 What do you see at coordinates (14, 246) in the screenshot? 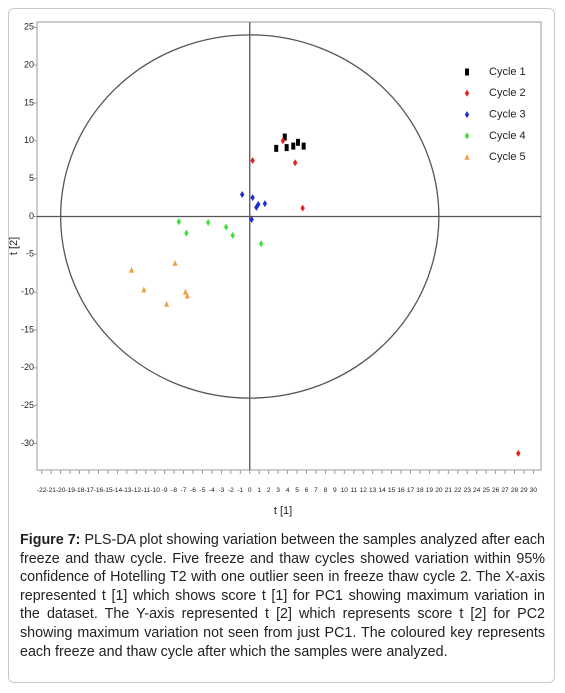
I see `y-axis-label: t [2]` at bounding box center [14, 246].